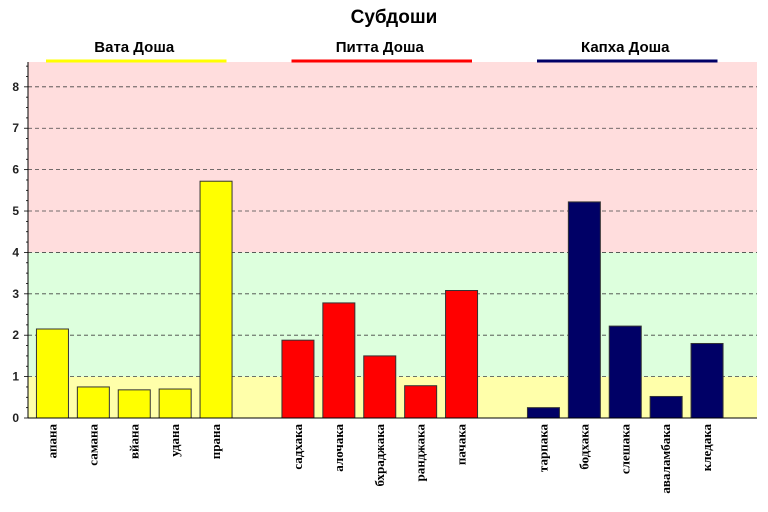 This screenshot has width=768, height=512. What do you see at coordinates (215, 442) in the screenshot?
I see `category-label: прана` at bounding box center [215, 442].